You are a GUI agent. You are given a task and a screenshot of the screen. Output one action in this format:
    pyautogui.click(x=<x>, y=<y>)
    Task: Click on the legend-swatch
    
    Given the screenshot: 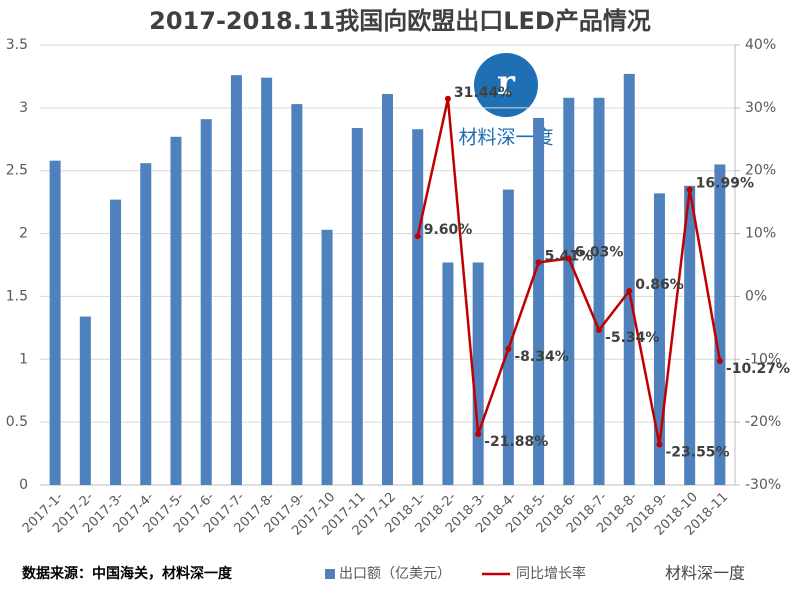 What is the action you would take?
    pyautogui.click(x=330, y=574)
    